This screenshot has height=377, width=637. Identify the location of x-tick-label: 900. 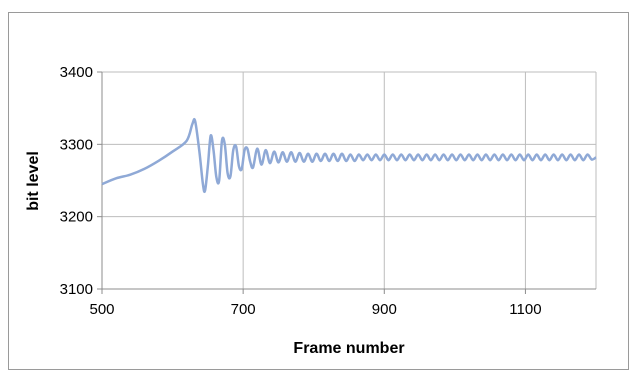
(384, 309).